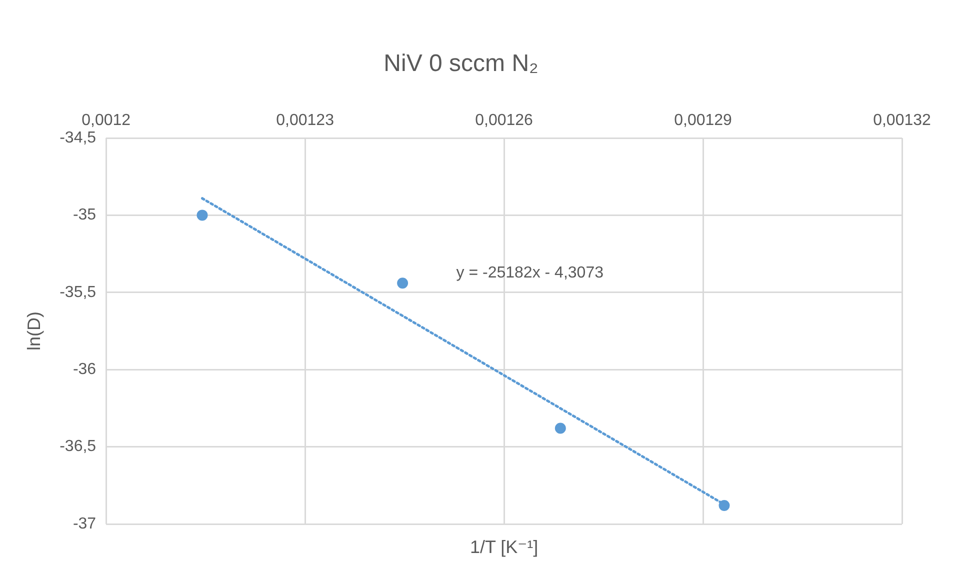 The image size is (957, 579). I want to click on annotation: y = -25182x - 4,3073, so click(530, 273).